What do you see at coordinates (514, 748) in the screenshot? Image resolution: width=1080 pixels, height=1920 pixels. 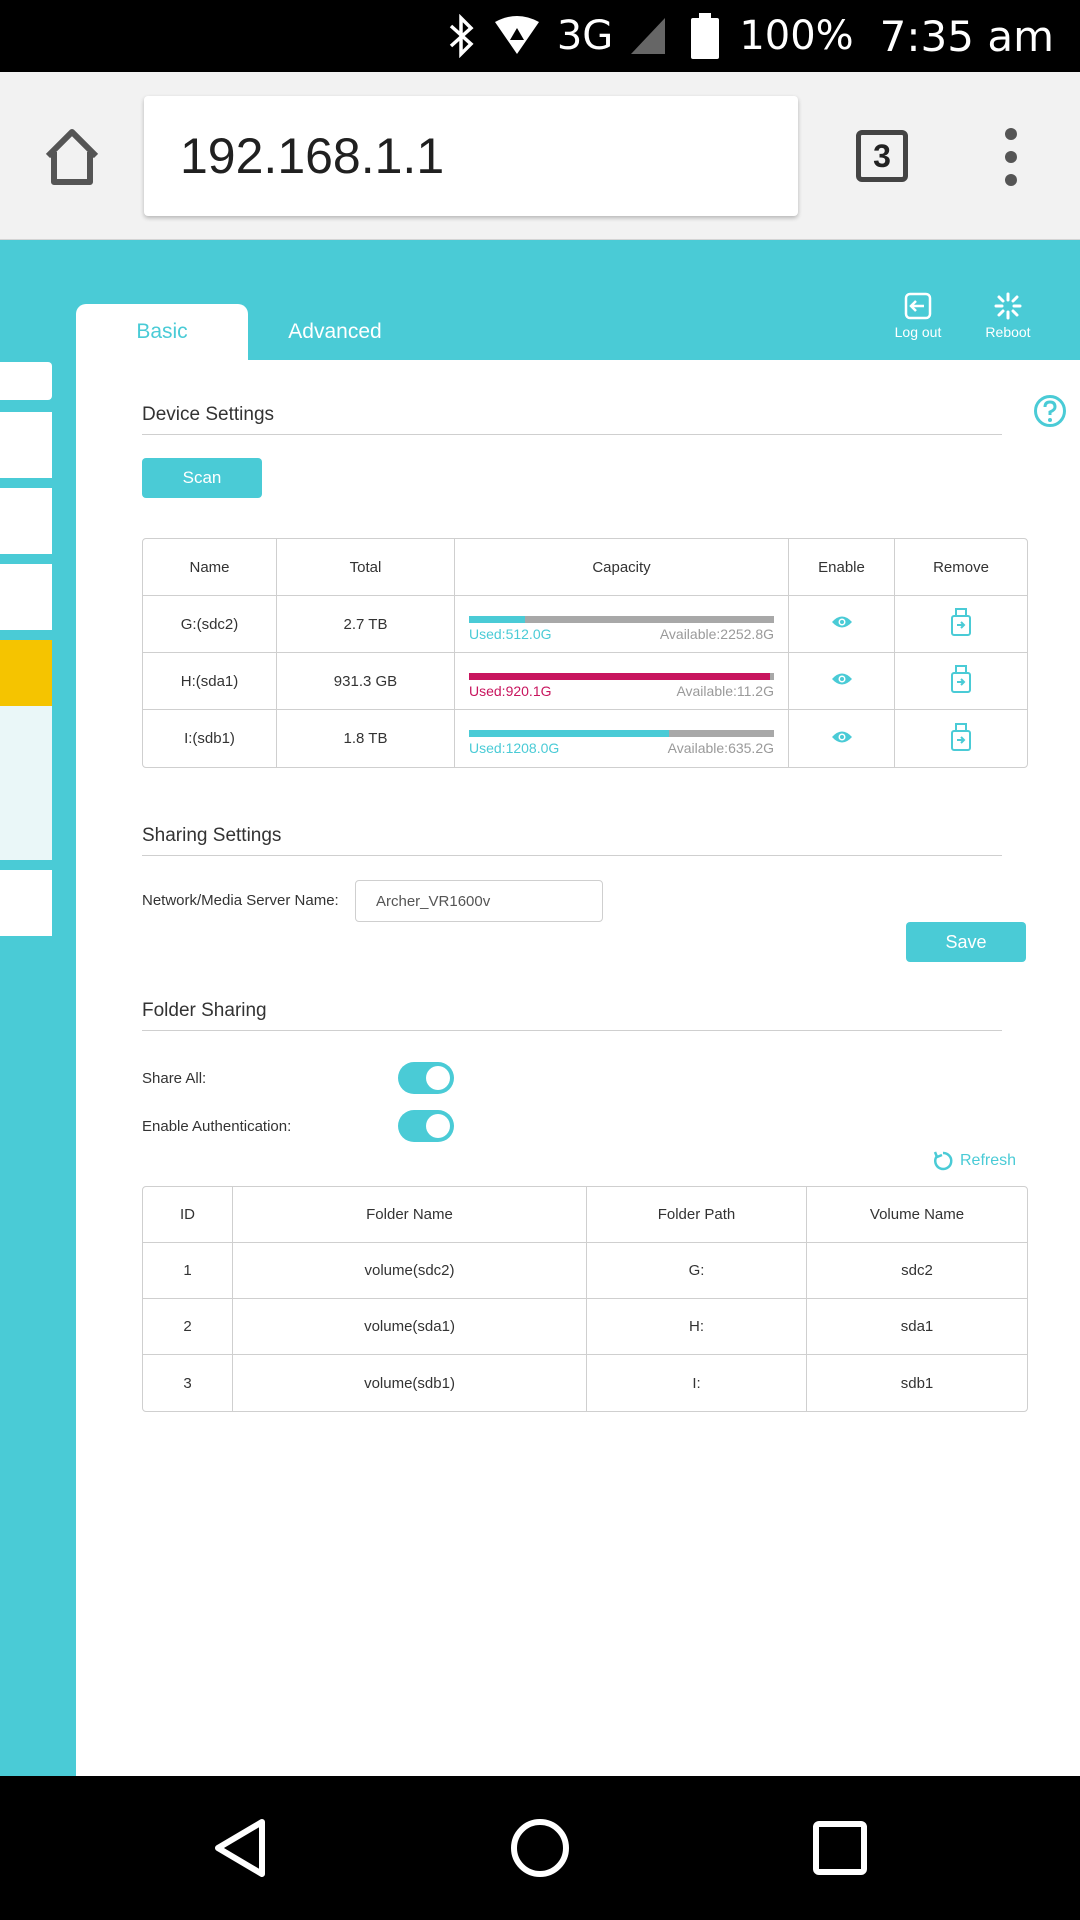 I see `used-text: Used:1208.0G` at bounding box center [514, 748].